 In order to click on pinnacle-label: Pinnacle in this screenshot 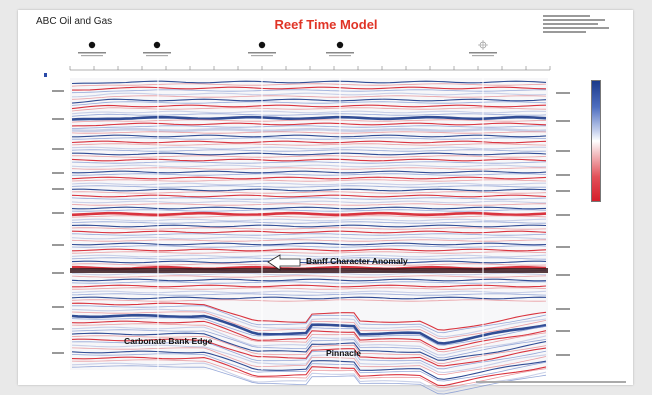, I will do `click(343, 353)`.